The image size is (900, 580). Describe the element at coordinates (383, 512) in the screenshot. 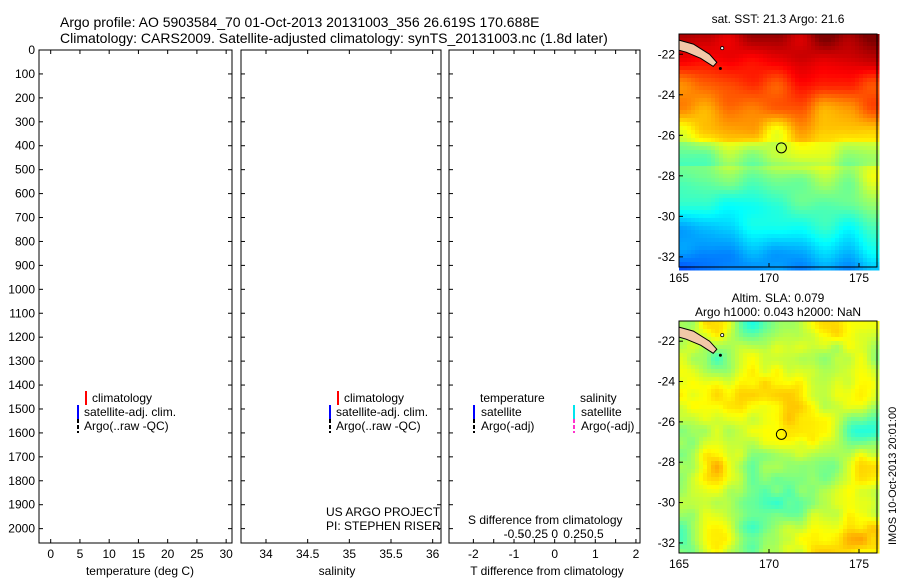

I see `project-annotation-line1: US ARGO PROJECT` at that location.